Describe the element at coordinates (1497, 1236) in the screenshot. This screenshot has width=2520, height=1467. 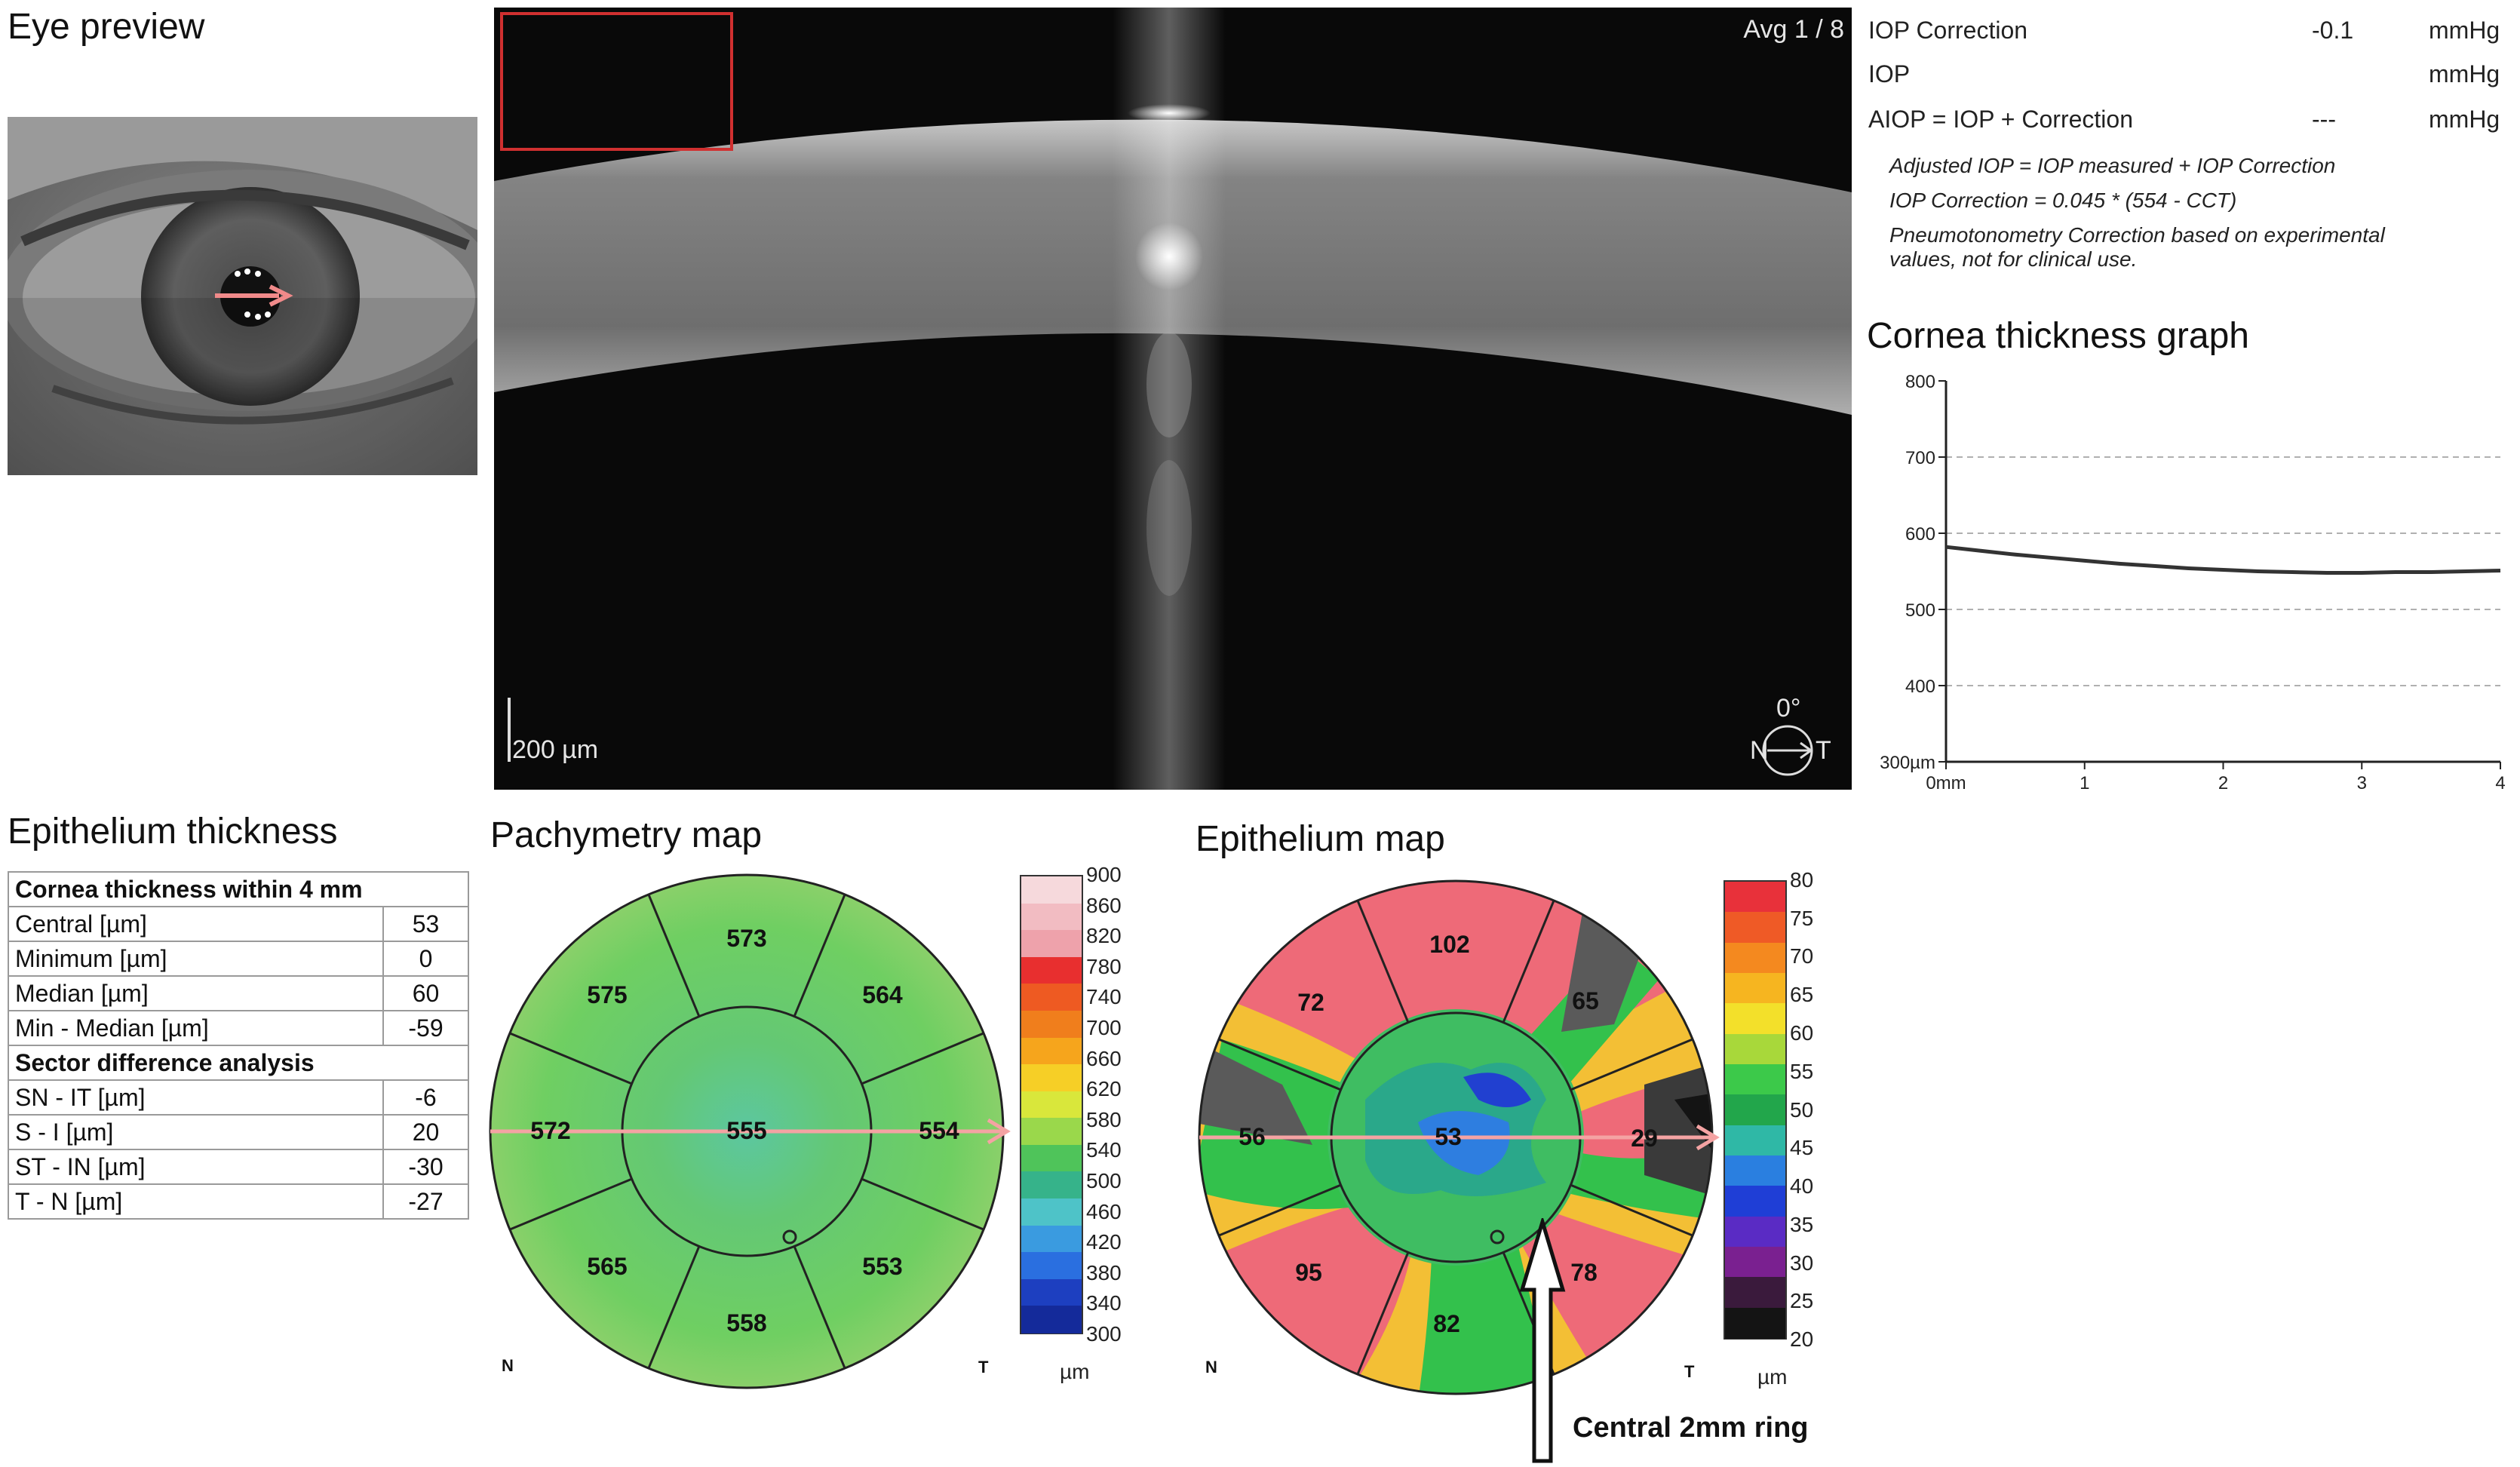
I see `epithelium-apex-marker` at that location.